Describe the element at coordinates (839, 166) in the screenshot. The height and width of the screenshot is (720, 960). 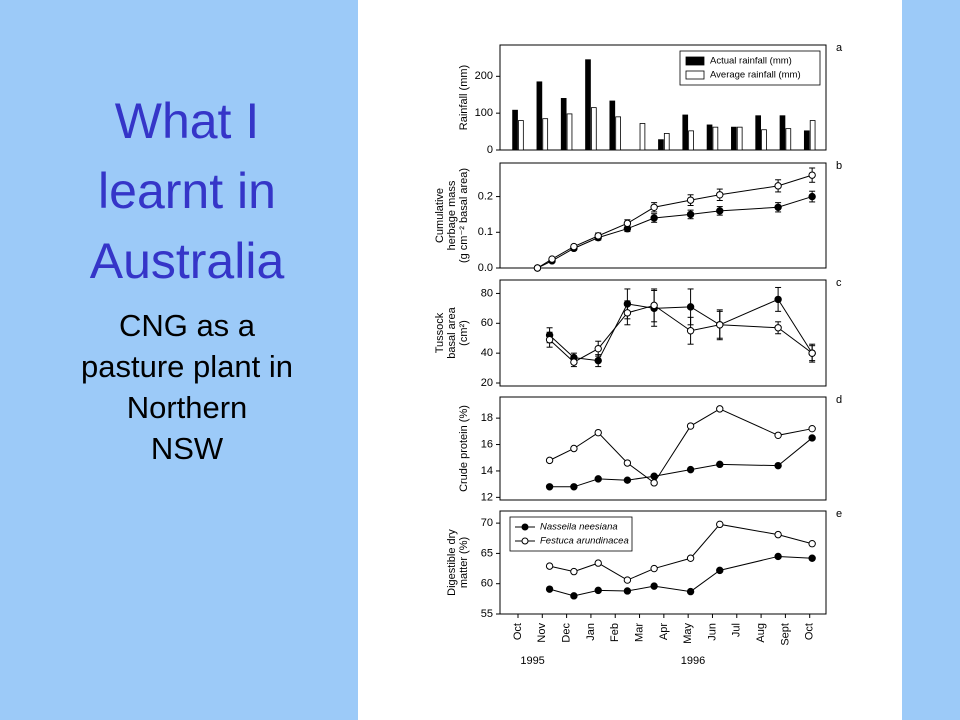
I see `panel-label: b` at that location.